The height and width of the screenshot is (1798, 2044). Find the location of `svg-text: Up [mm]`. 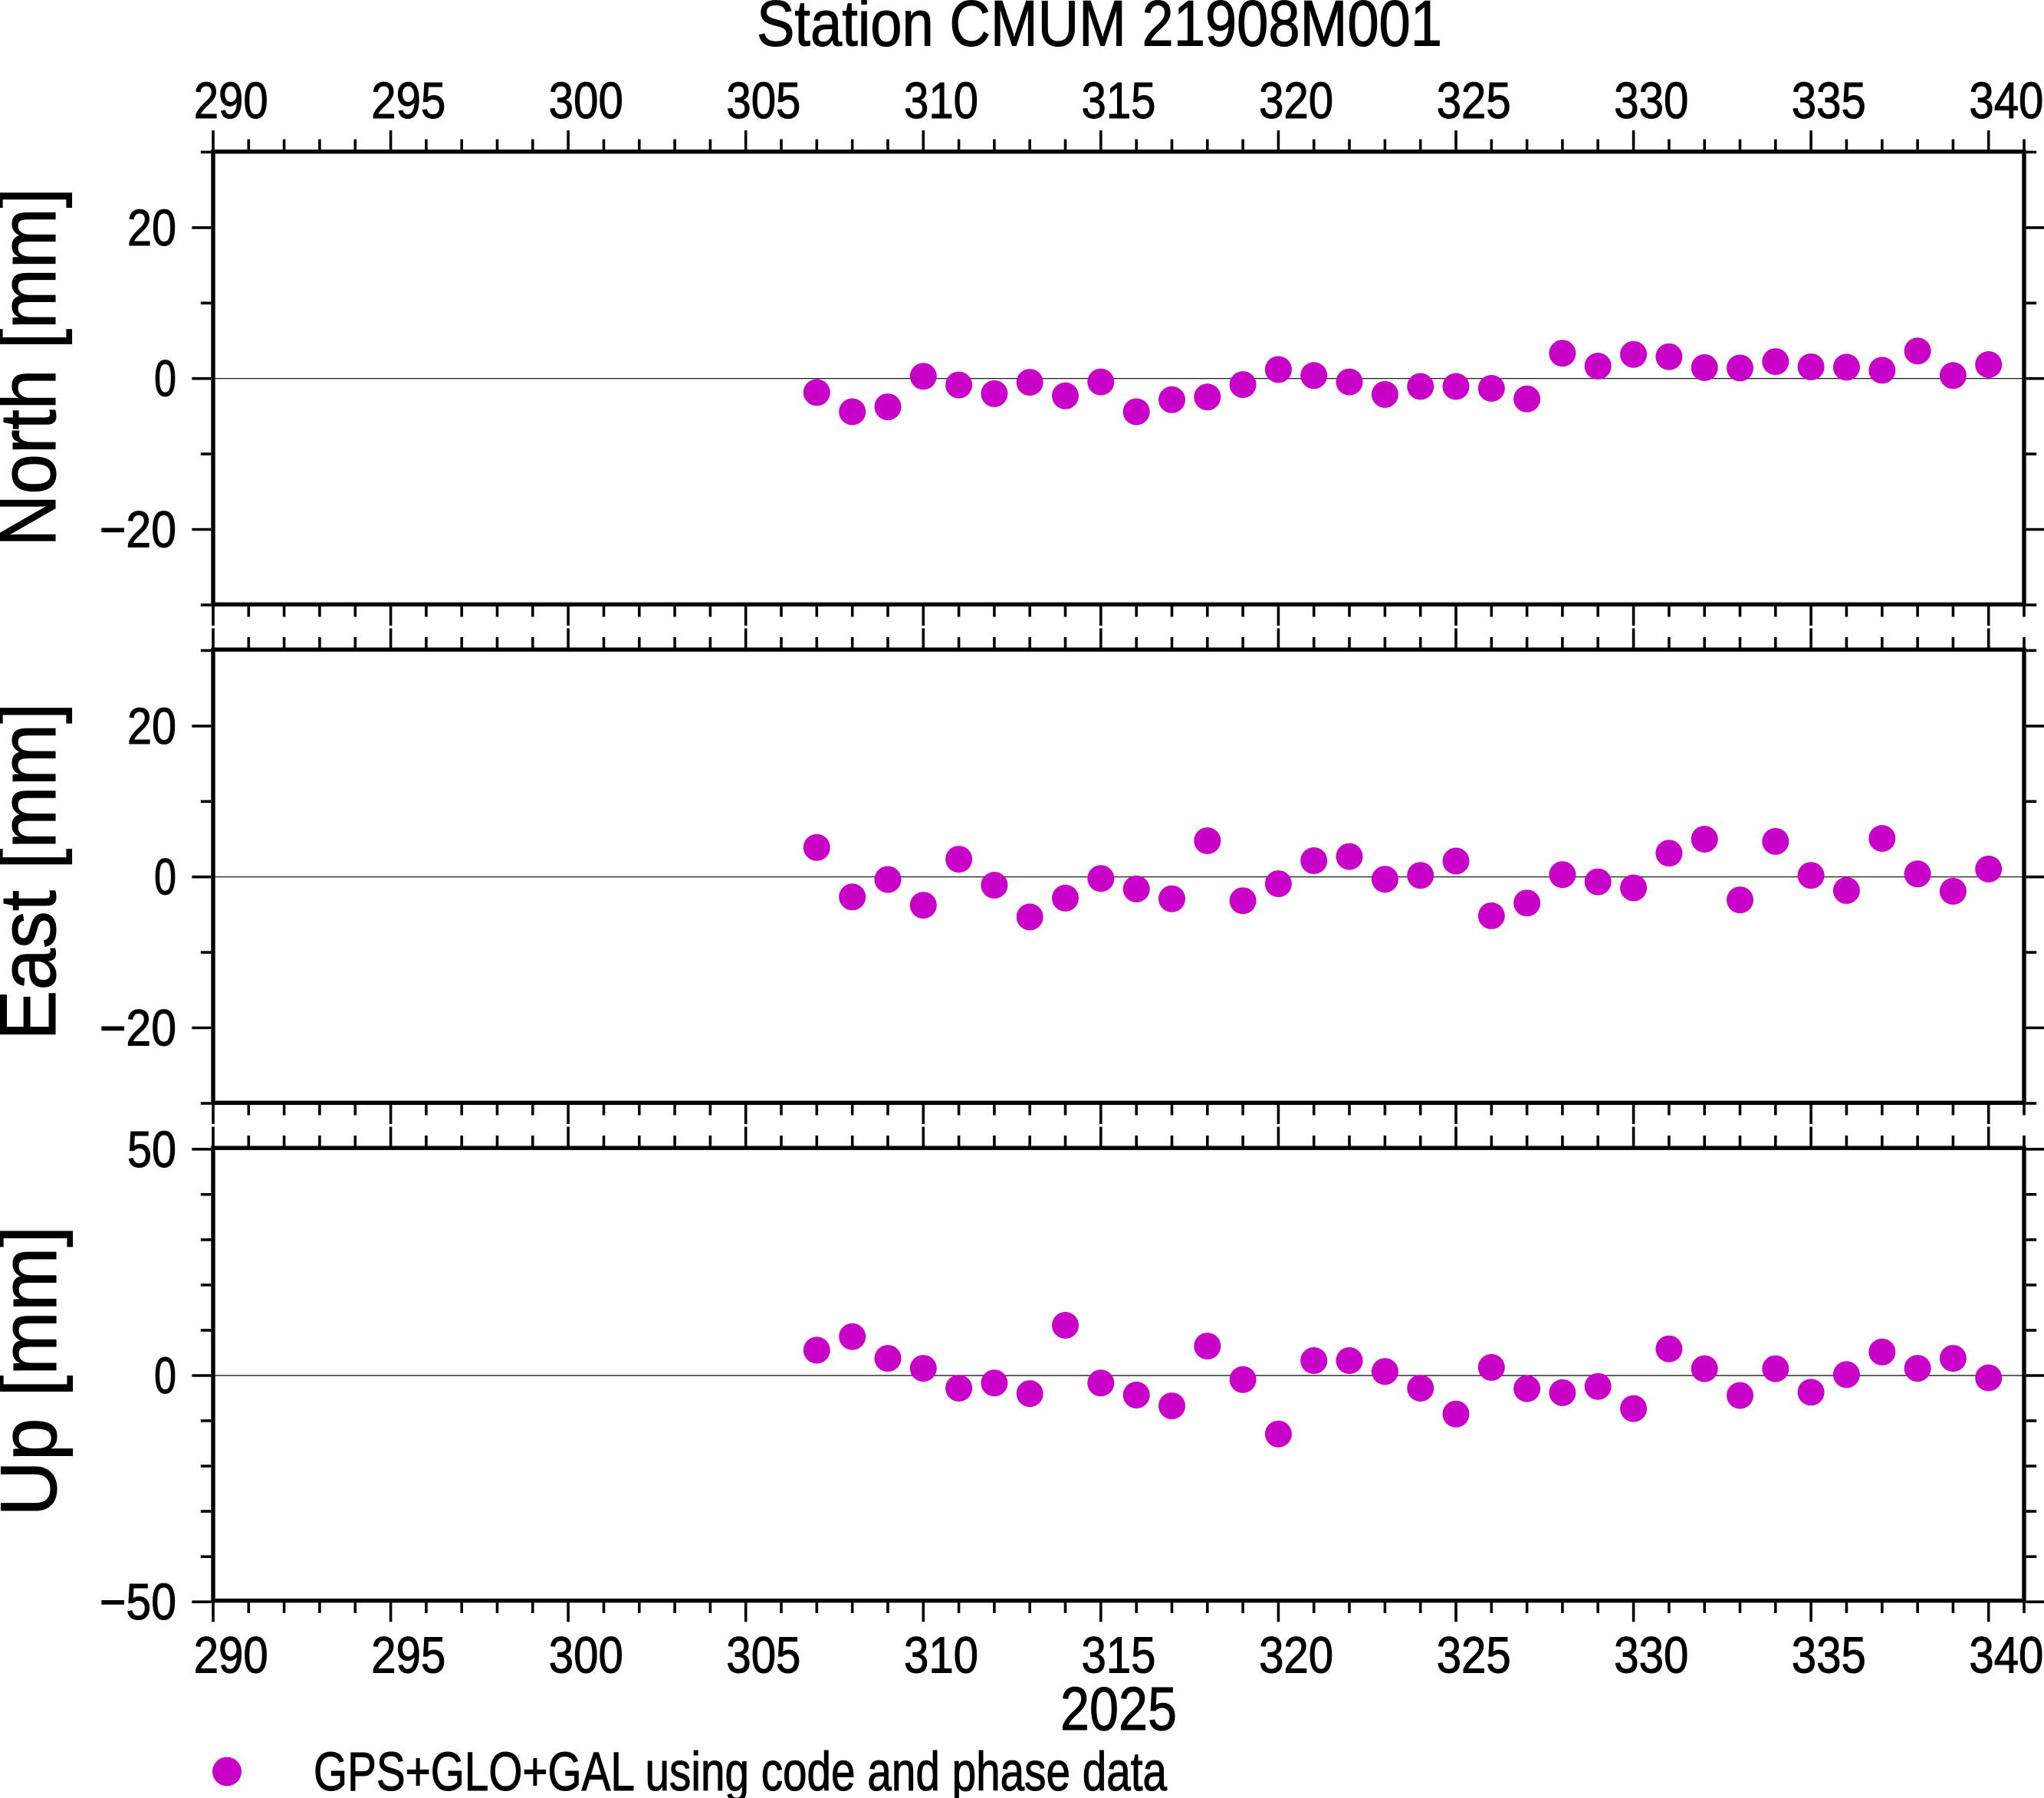

svg-text: Up [mm] is located at coordinates (37, 1371).